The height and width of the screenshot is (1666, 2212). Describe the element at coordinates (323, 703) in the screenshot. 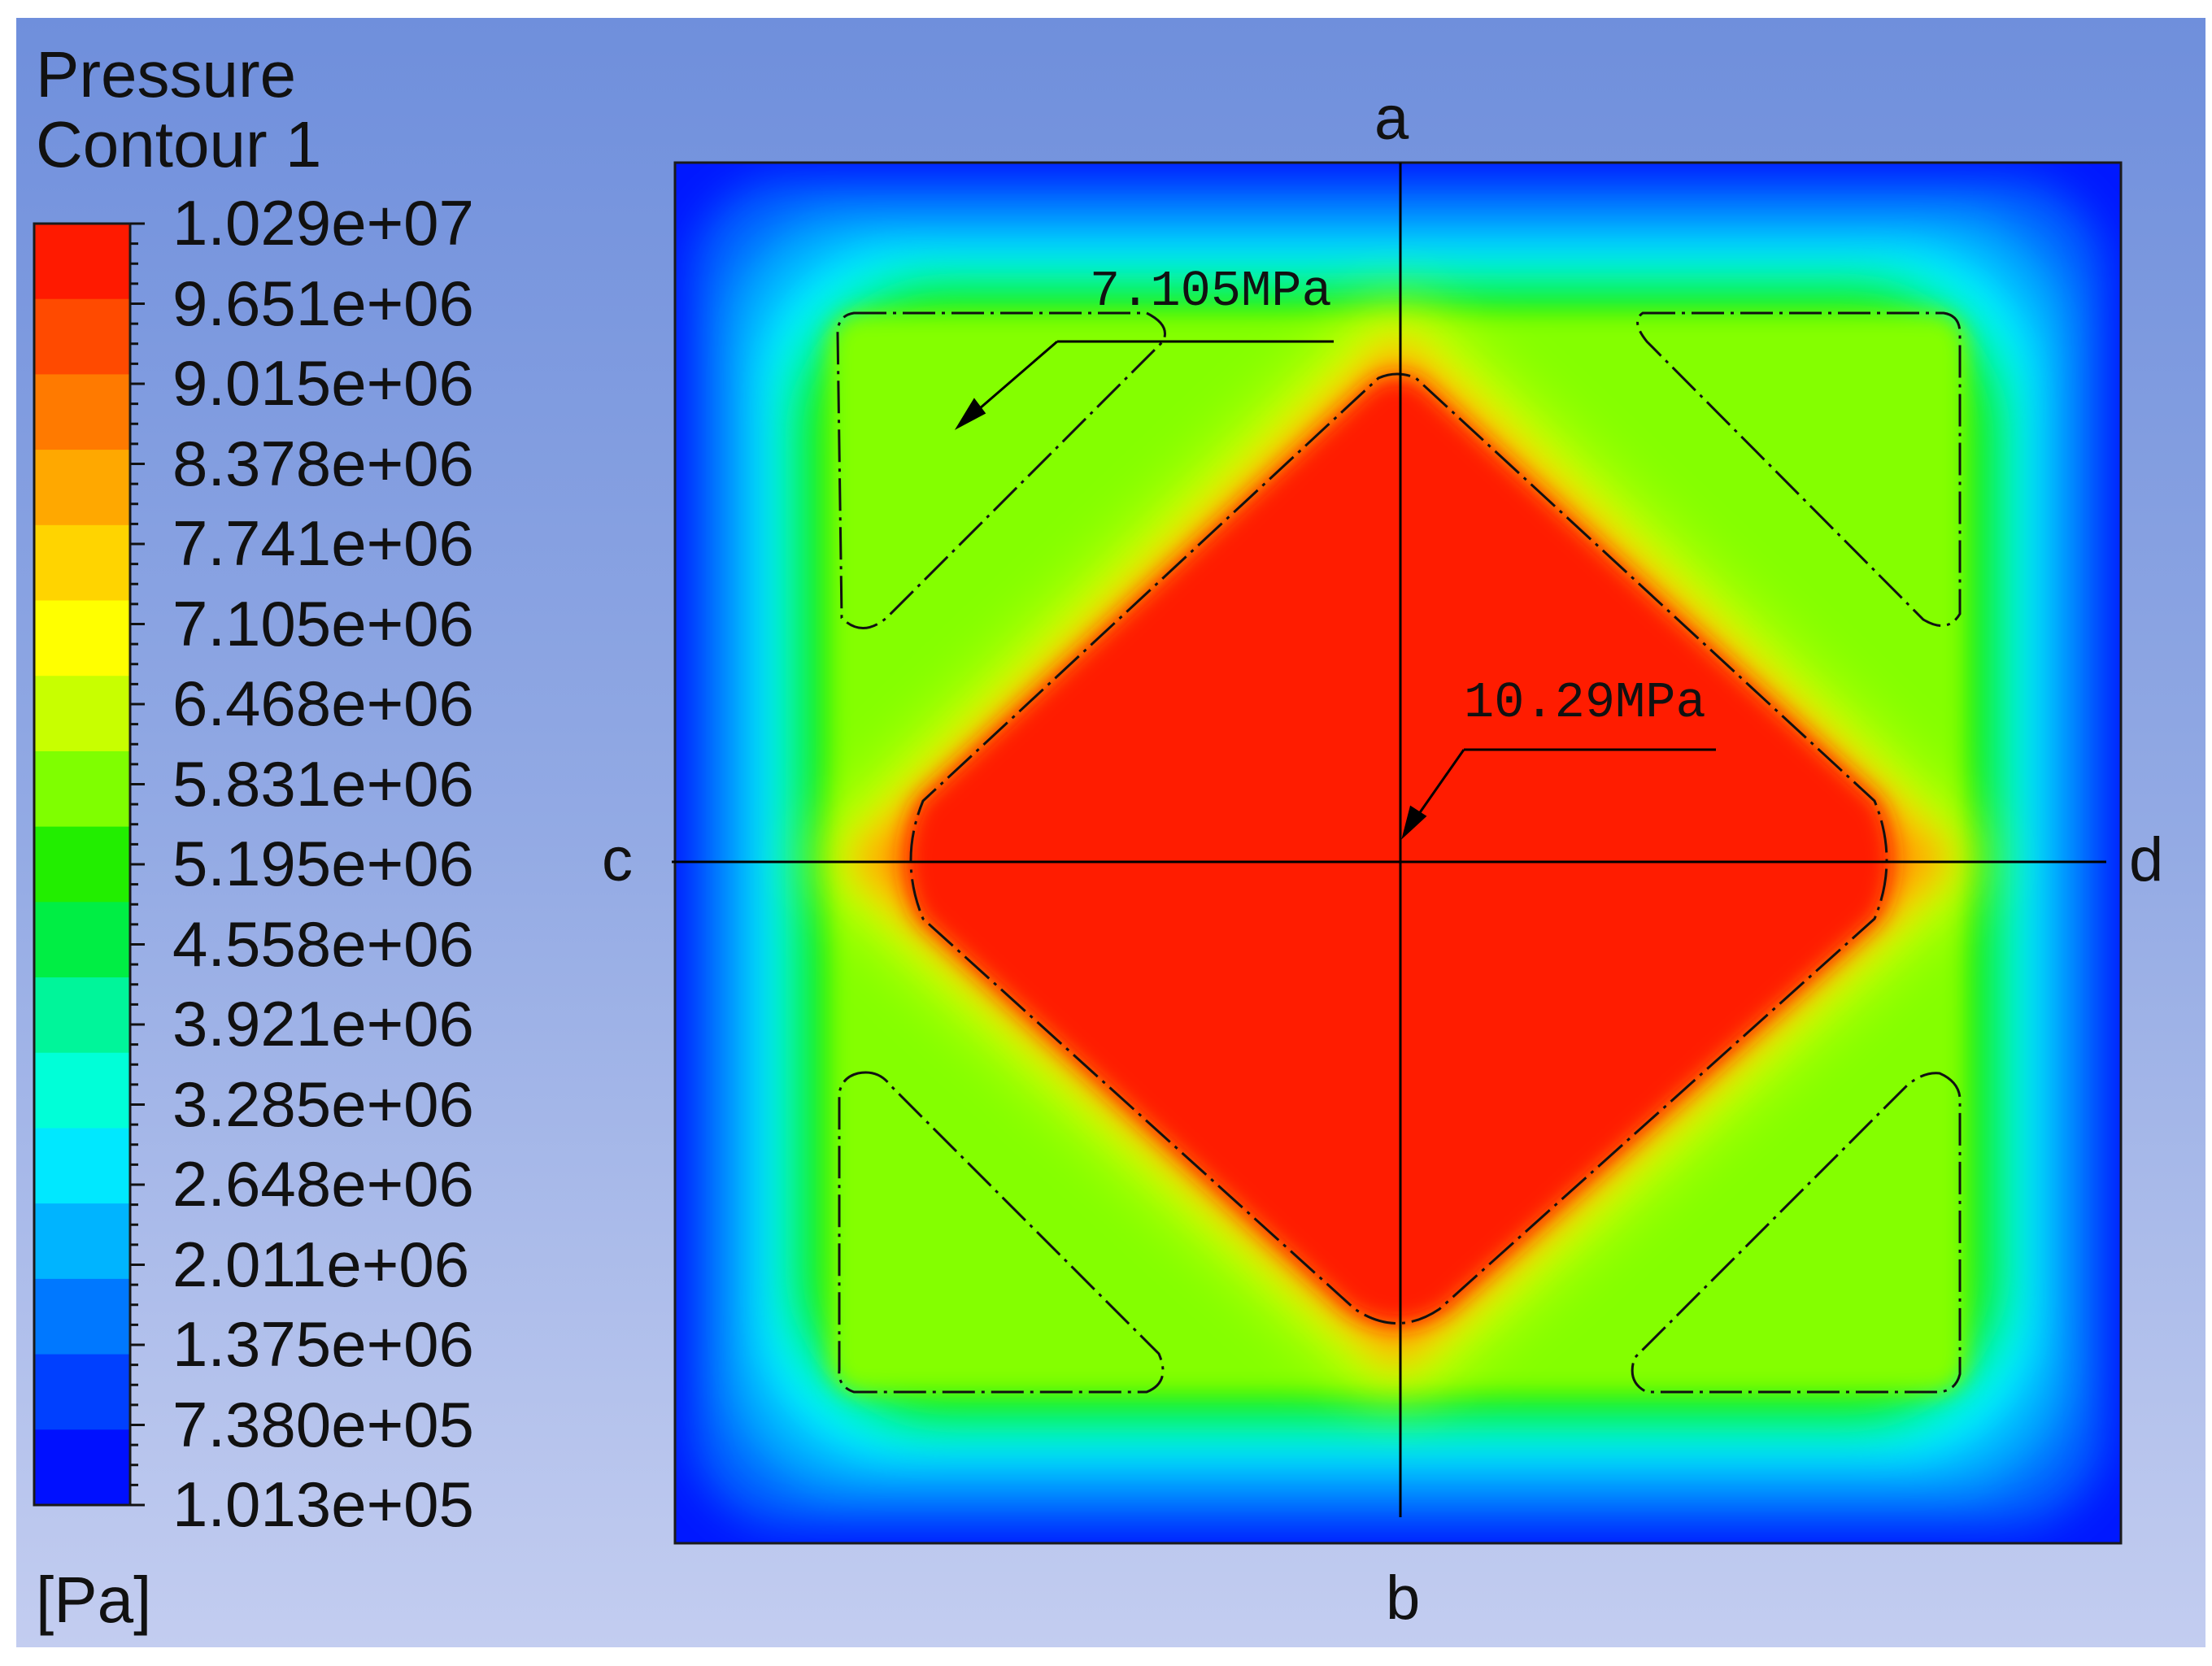

I see `legend-tick-label: 6.468e+06` at that location.